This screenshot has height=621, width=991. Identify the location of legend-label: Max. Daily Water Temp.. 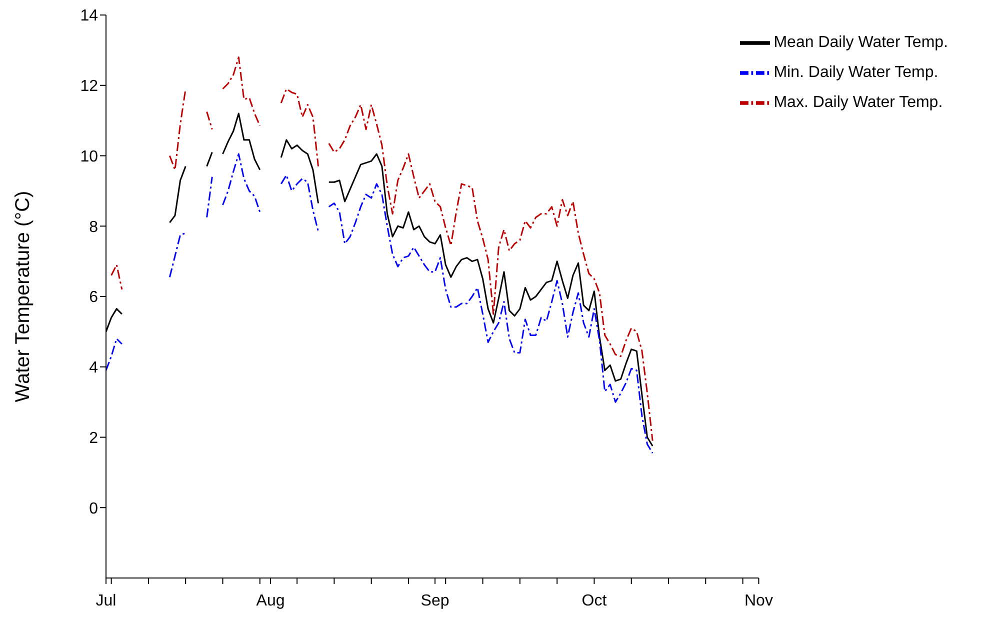
(858, 103).